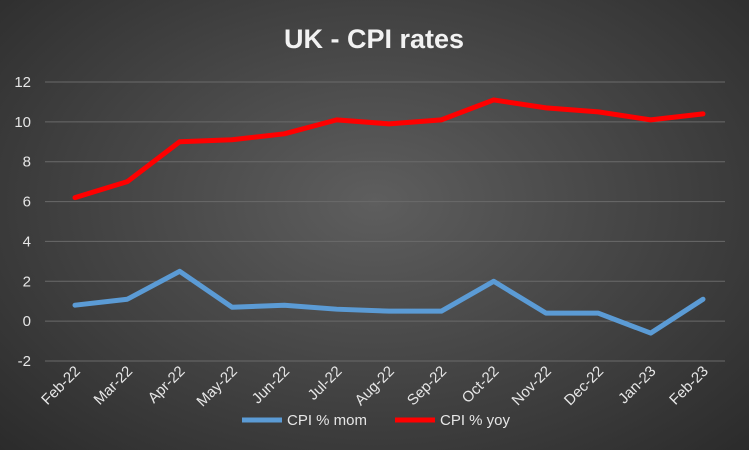  I want to click on x-tick-label: Aug-22, so click(375, 386).